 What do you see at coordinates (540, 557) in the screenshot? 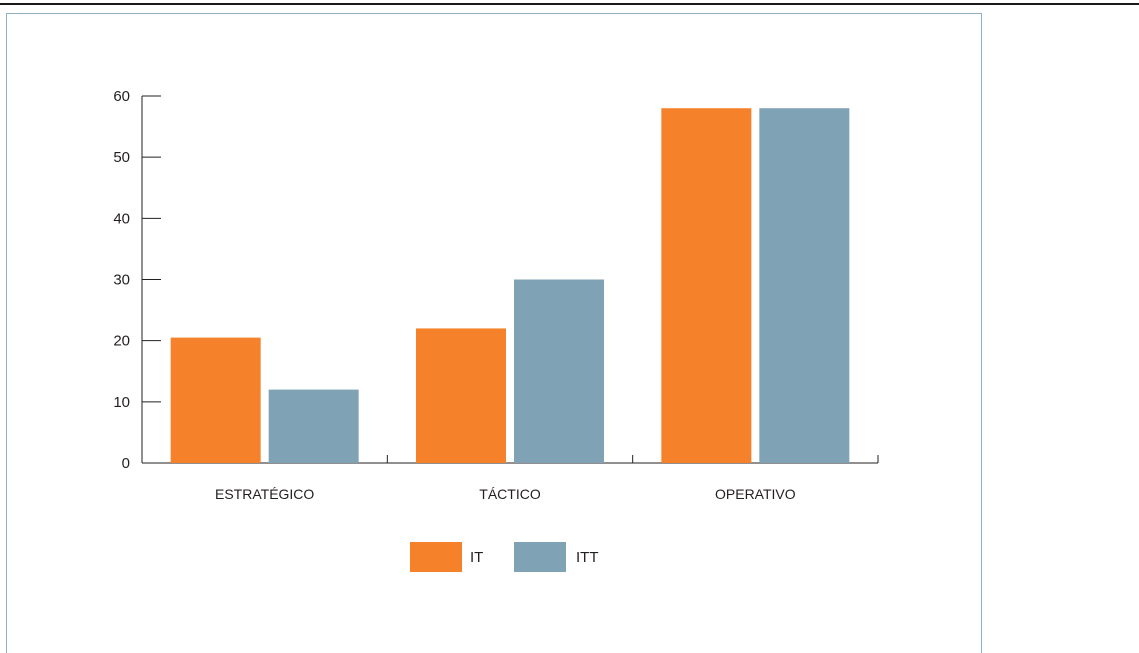
I see `legend-swatch-itt` at bounding box center [540, 557].